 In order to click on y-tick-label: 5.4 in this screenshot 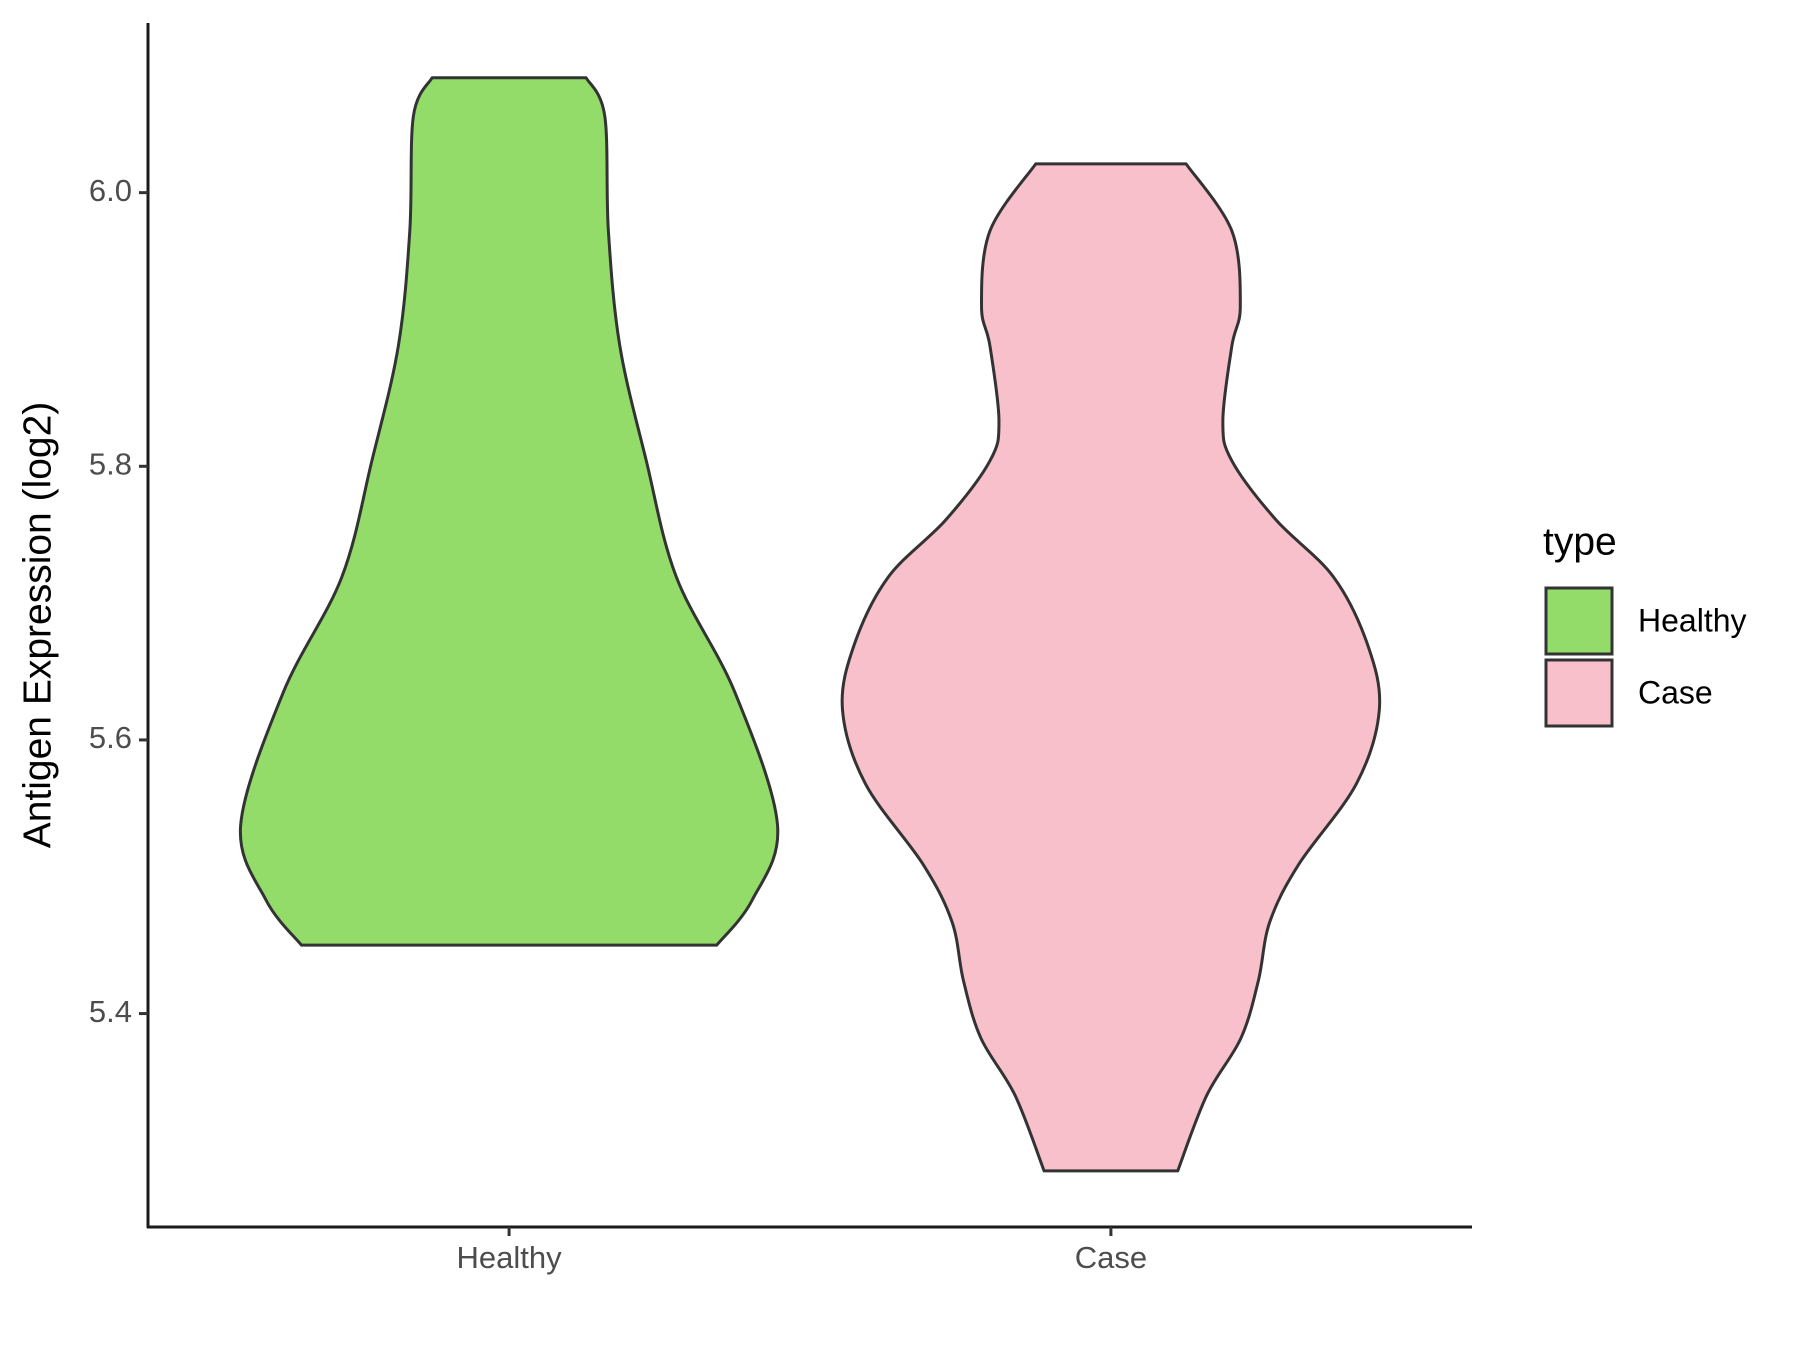, I will do `click(110, 1011)`.